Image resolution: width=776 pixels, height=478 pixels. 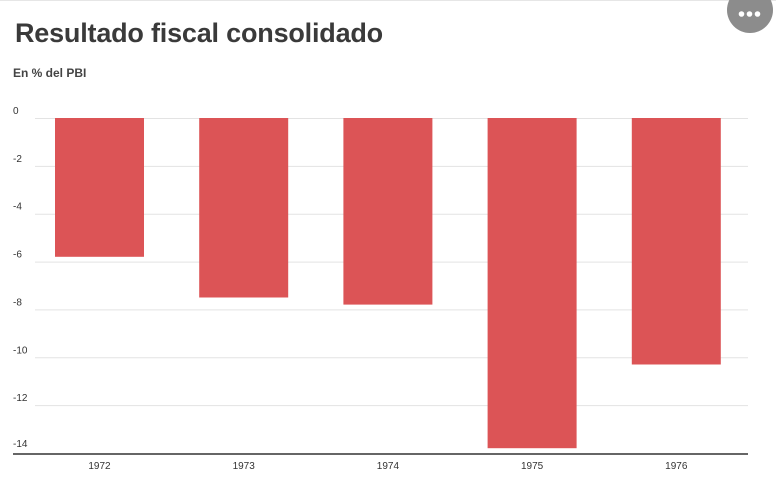 What do you see at coordinates (244, 466) in the screenshot?
I see `x-tick-label: 1973` at bounding box center [244, 466].